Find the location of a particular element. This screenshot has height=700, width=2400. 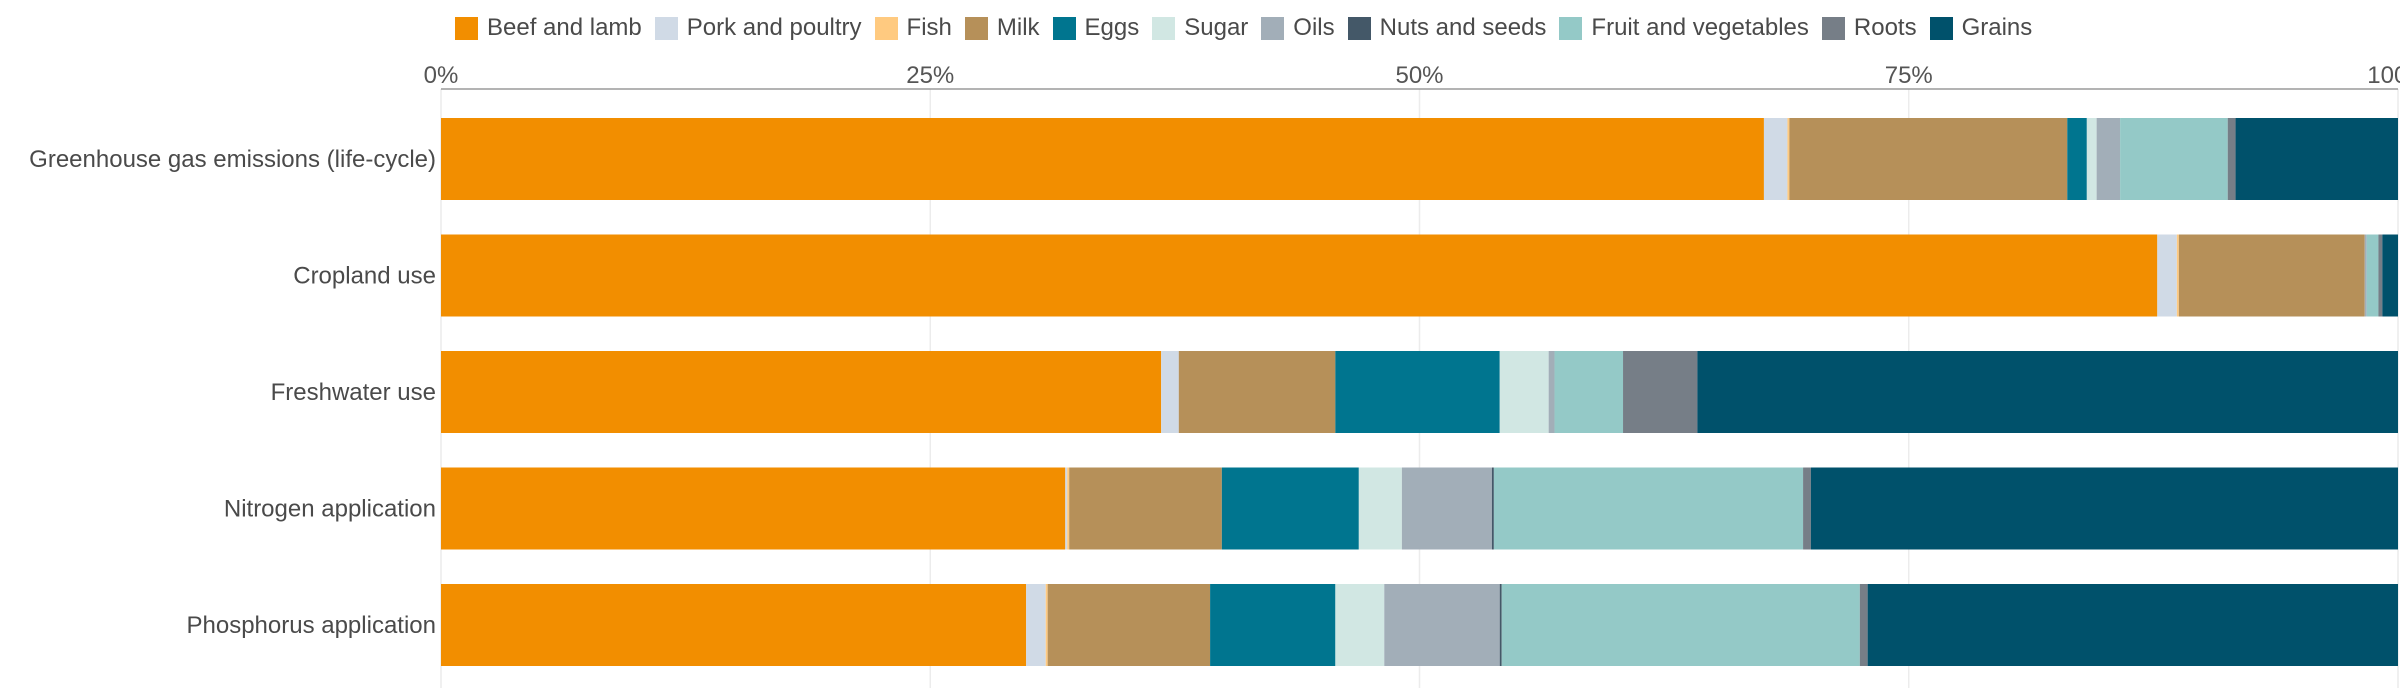

legend-label: Eggs is located at coordinates (1112, 27).